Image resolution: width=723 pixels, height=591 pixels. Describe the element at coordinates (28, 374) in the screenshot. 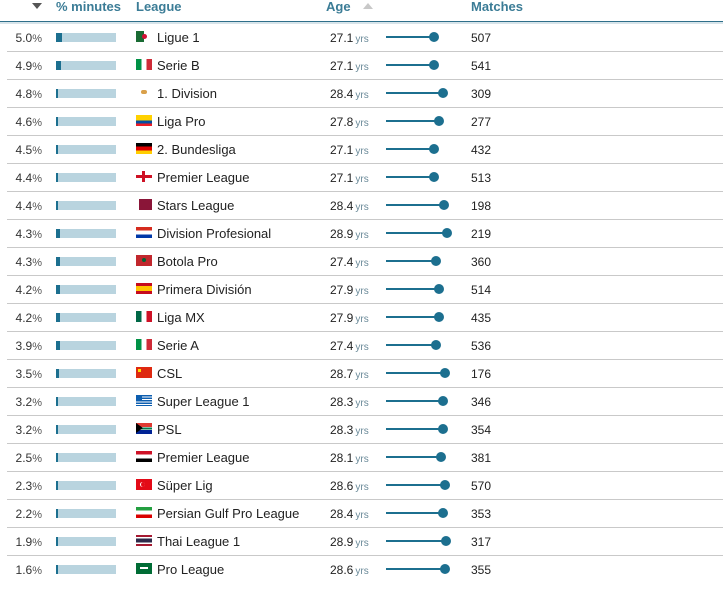

I see `percent-minutes-value: 3.5%` at that location.